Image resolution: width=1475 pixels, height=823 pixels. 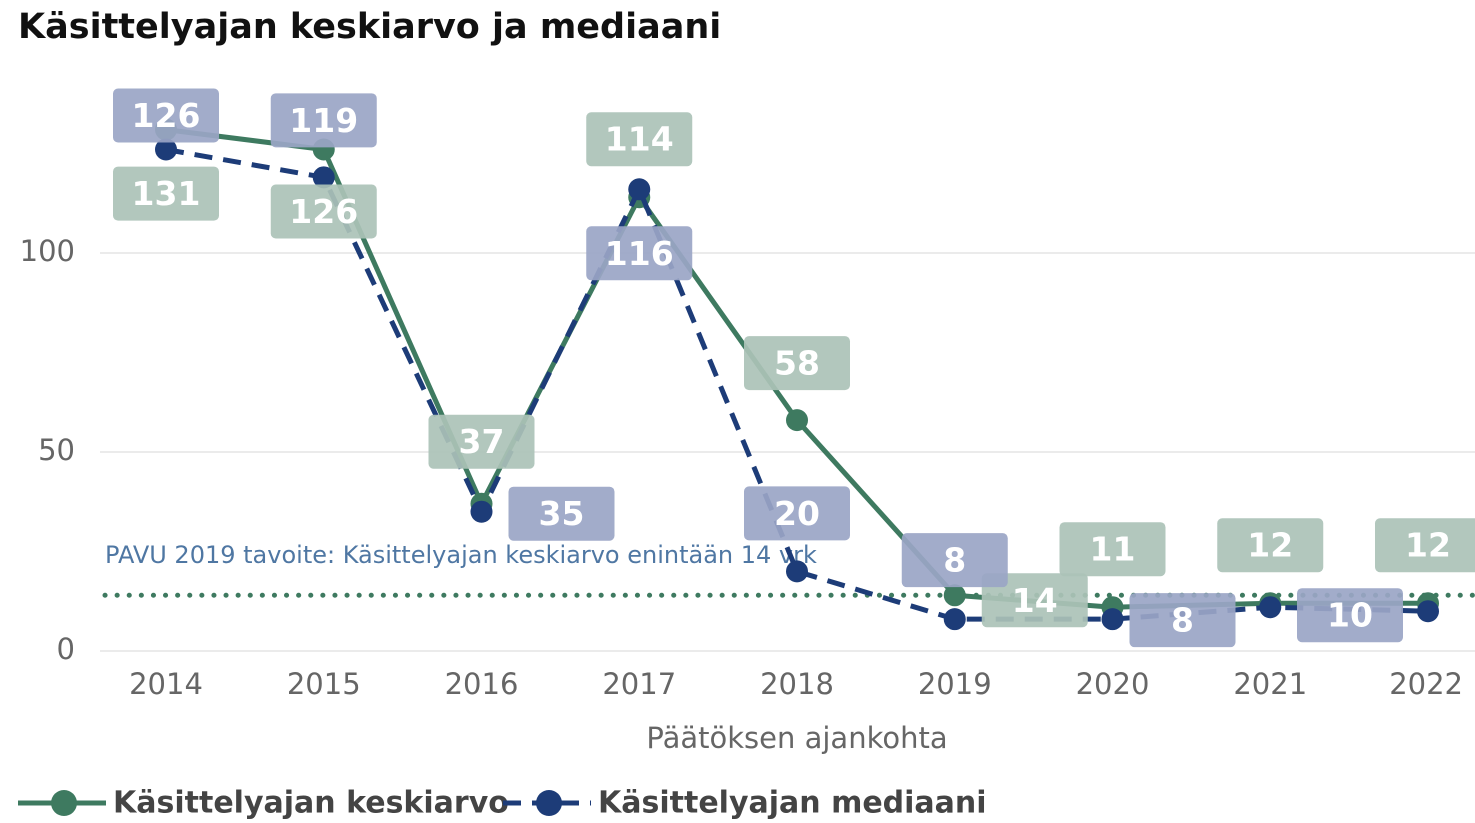 What do you see at coordinates (369, 27) in the screenshot?
I see `chart-title: Käsittelyajan keskiarvo ja mediaani` at bounding box center [369, 27].